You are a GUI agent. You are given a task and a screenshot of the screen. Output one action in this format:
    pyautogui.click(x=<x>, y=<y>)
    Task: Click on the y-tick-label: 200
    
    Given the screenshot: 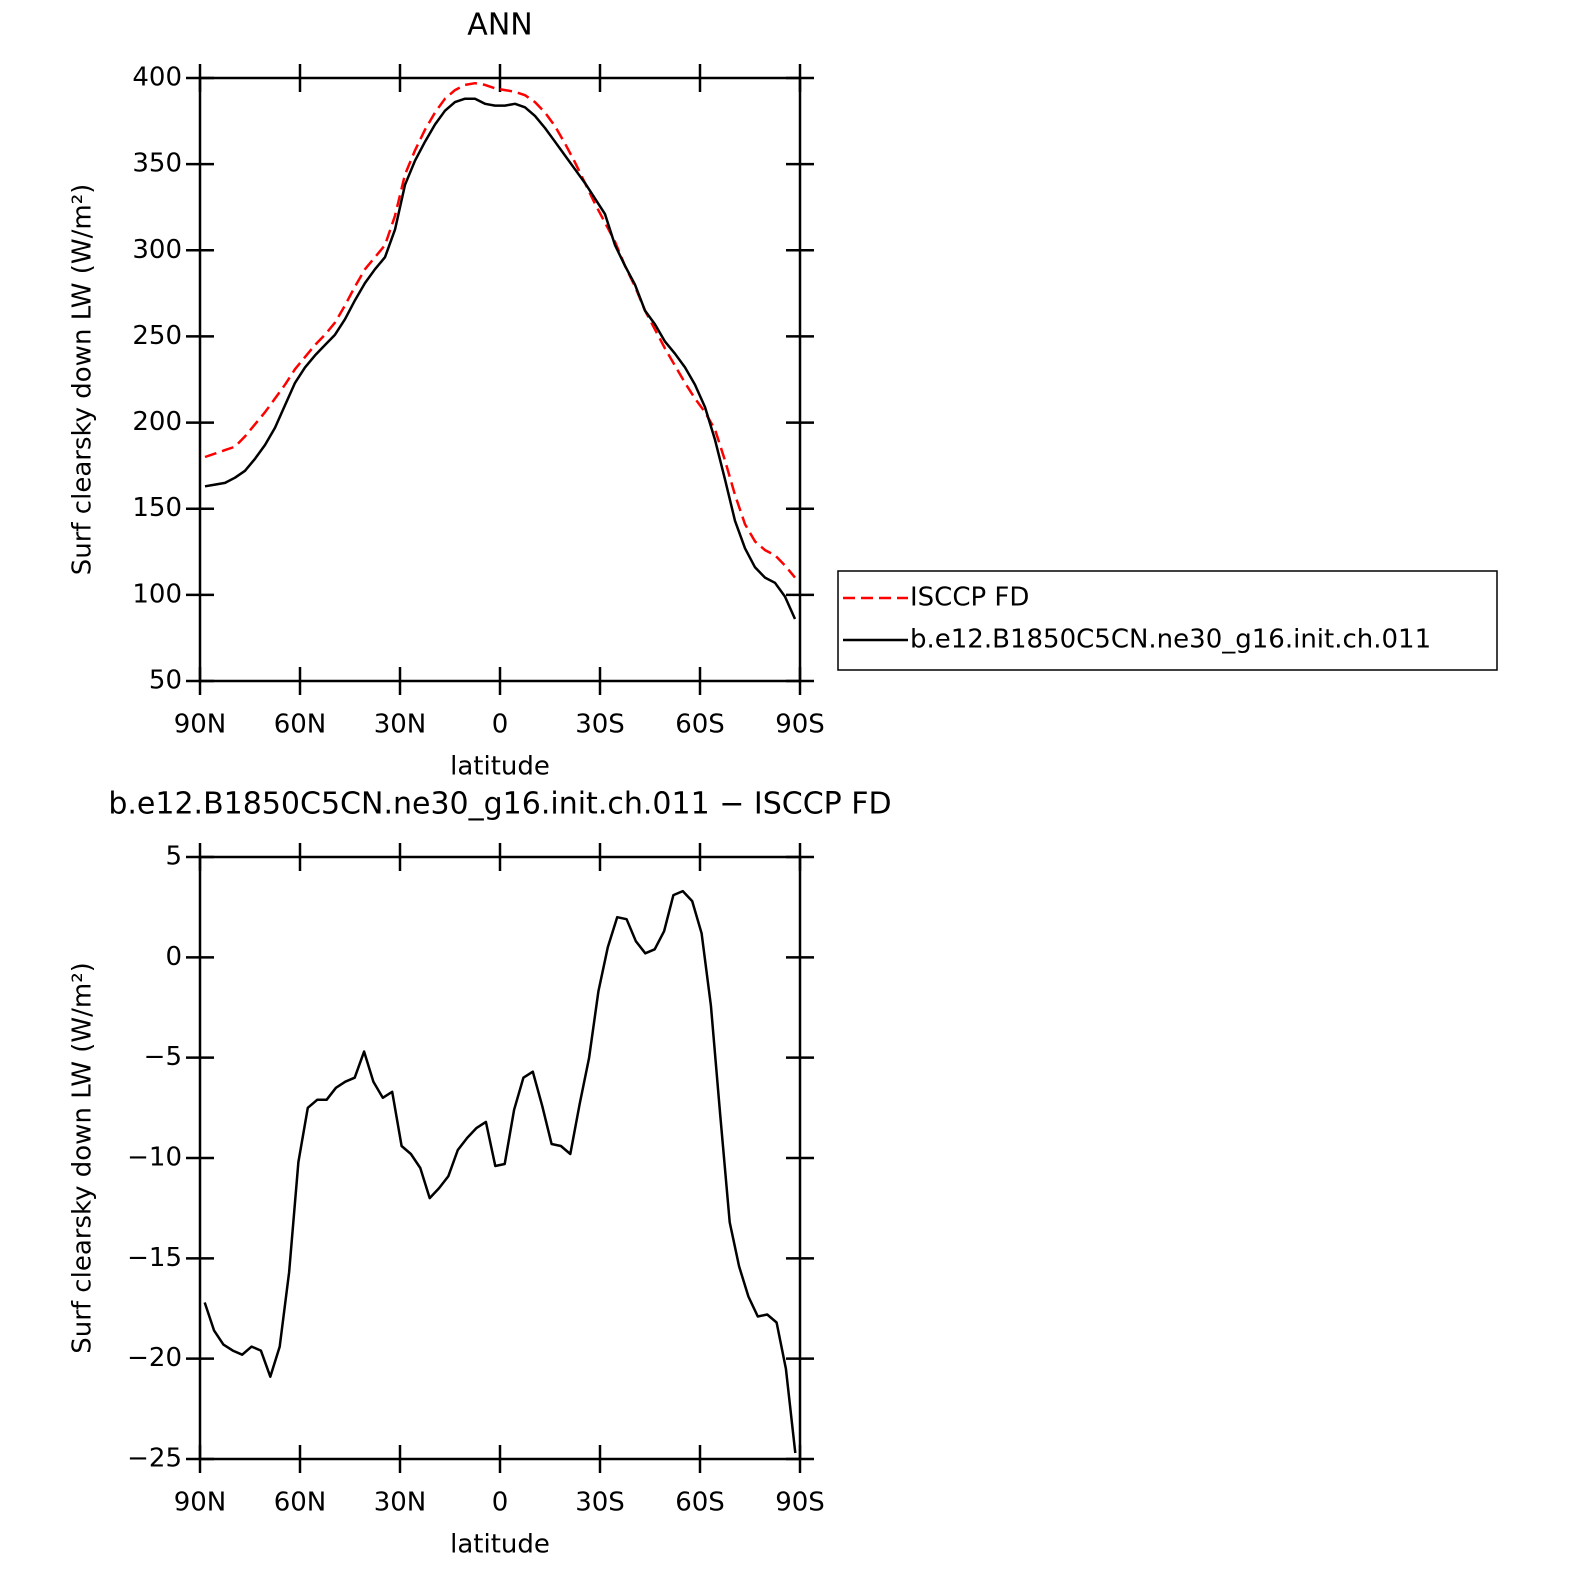 What is the action you would take?
    pyautogui.click(x=157, y=422)
    